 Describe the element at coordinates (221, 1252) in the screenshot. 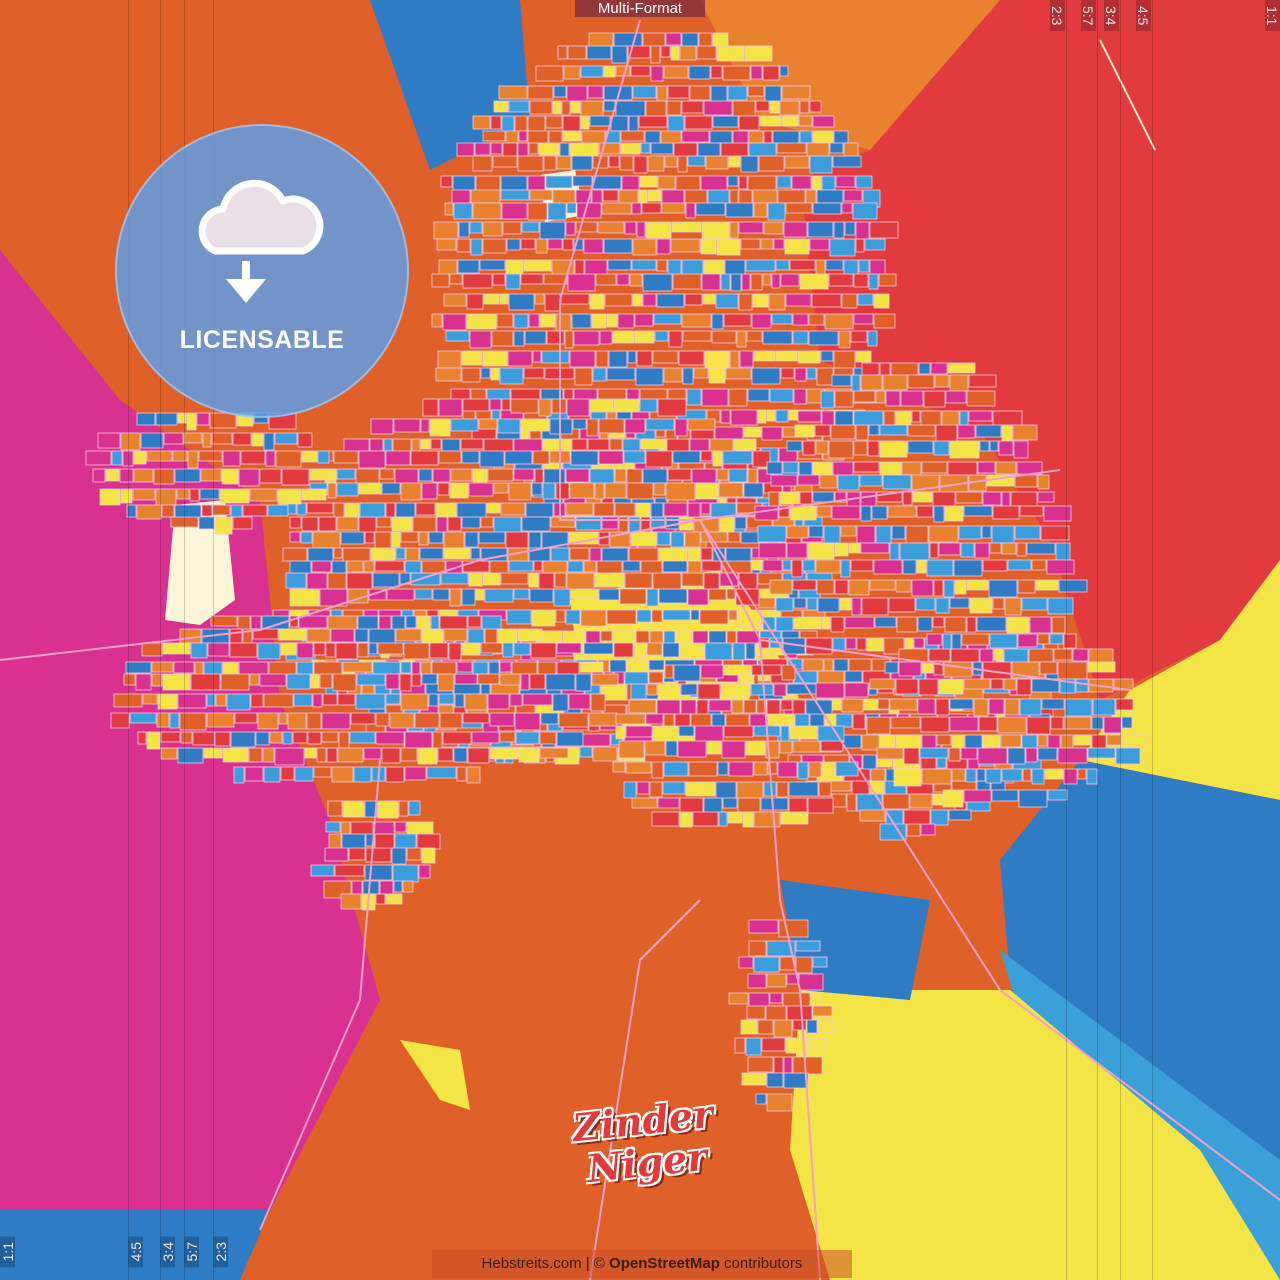

I see `ratio-label-bottom: 2:3` at that location.